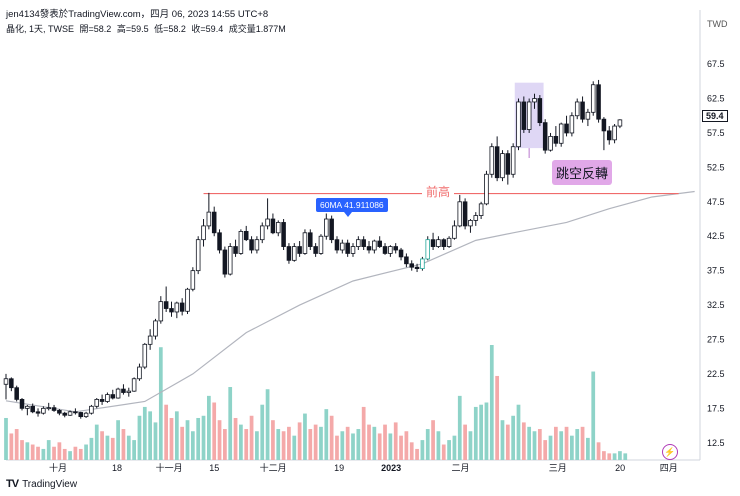 The width and height of the screenshot is (740, 496). Describe the element at coordinates (717, 24) in the screenshot. I see `currency-label: TWD` at that location.